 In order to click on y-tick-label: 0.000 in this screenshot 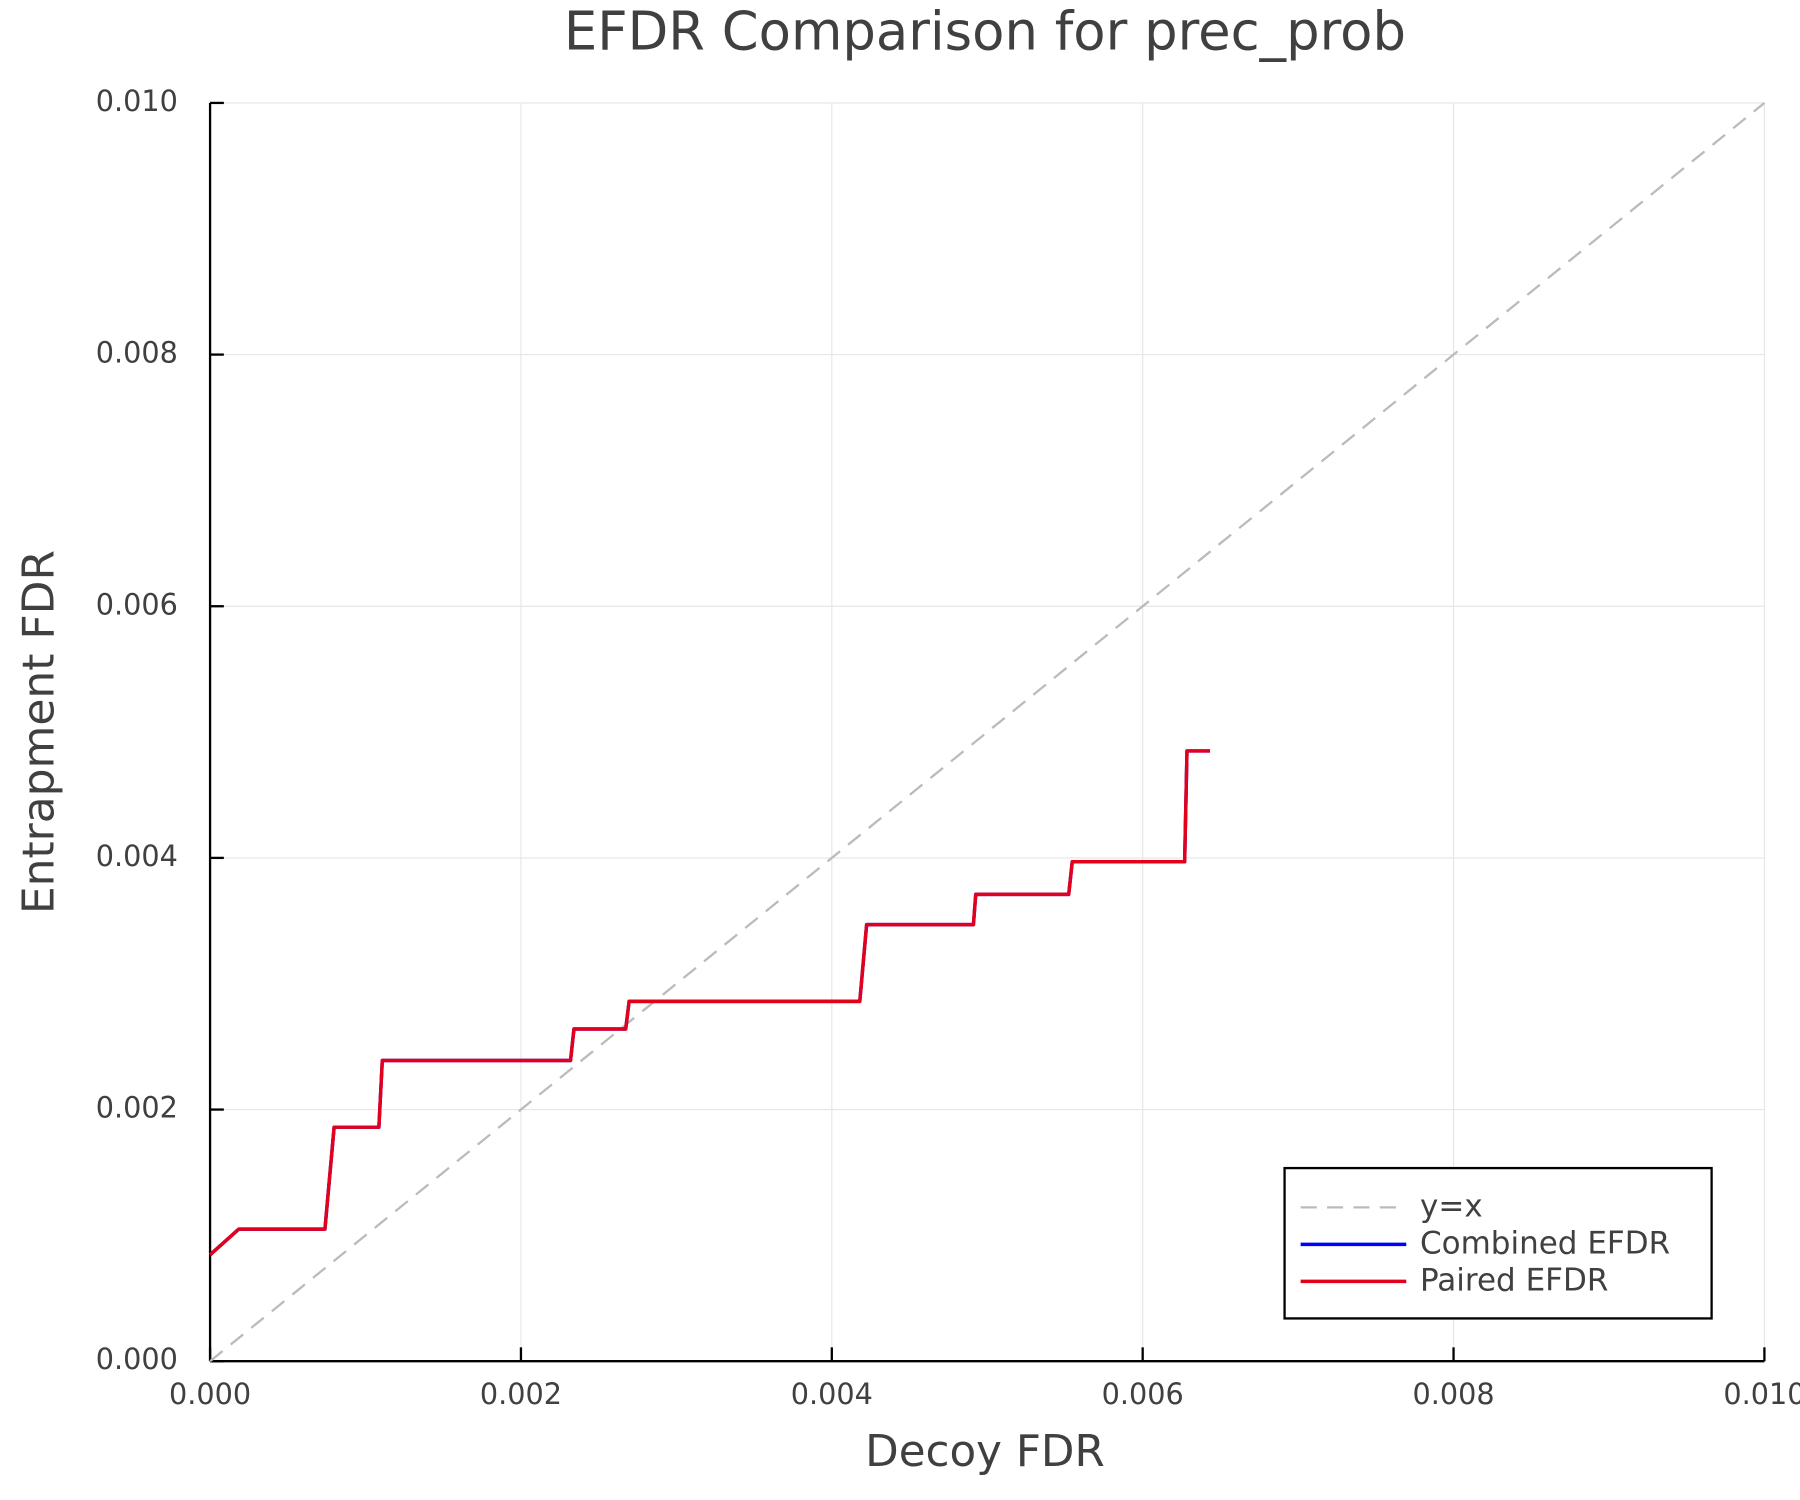, I will do `click(137, 1359)`.